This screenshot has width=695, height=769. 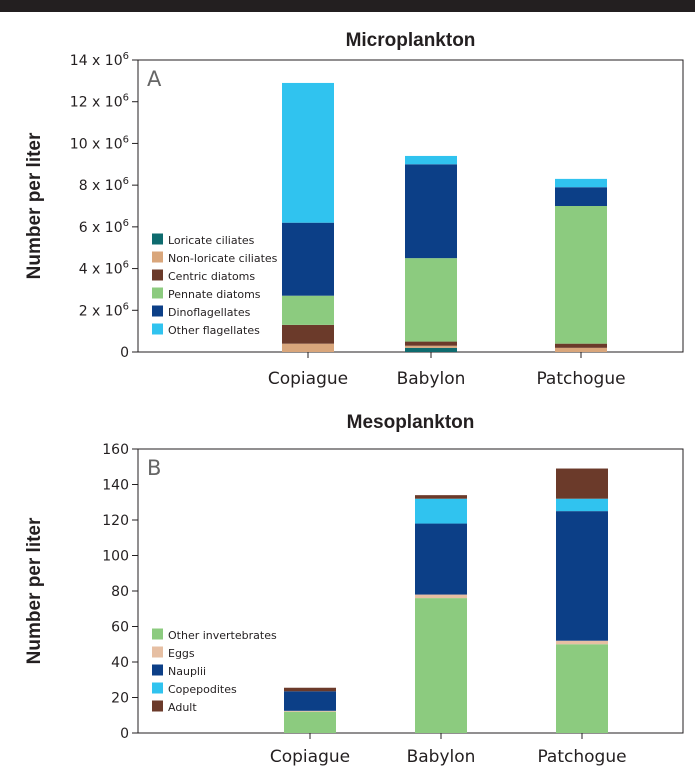 I want to click on chart-2-bar-copiague-other-invertebrates, so click(x=310, y=722).